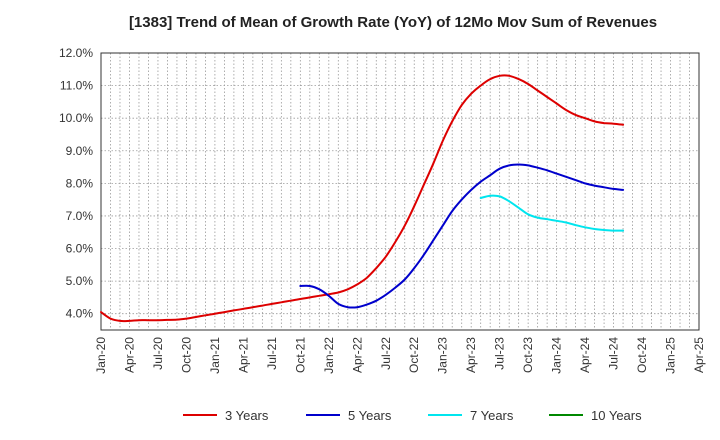 The width and height of the screenshot is (720, 440). What do you see at coordinates (699, 355) in the screenshot?
I see `x-tick-label: Apr-25` at bounding box center [699, 355].